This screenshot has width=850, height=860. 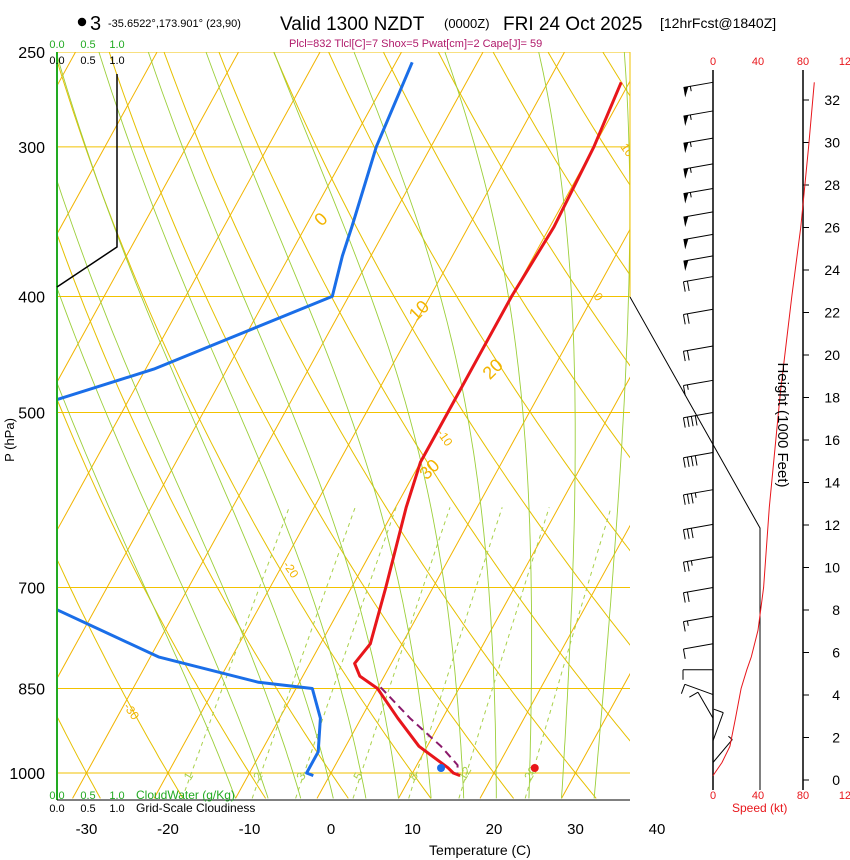 What do you see at coordinates (56, 809) in the screenshot?
I see `bottom-scale-black: 0.0` at bounding box center [56, 809].